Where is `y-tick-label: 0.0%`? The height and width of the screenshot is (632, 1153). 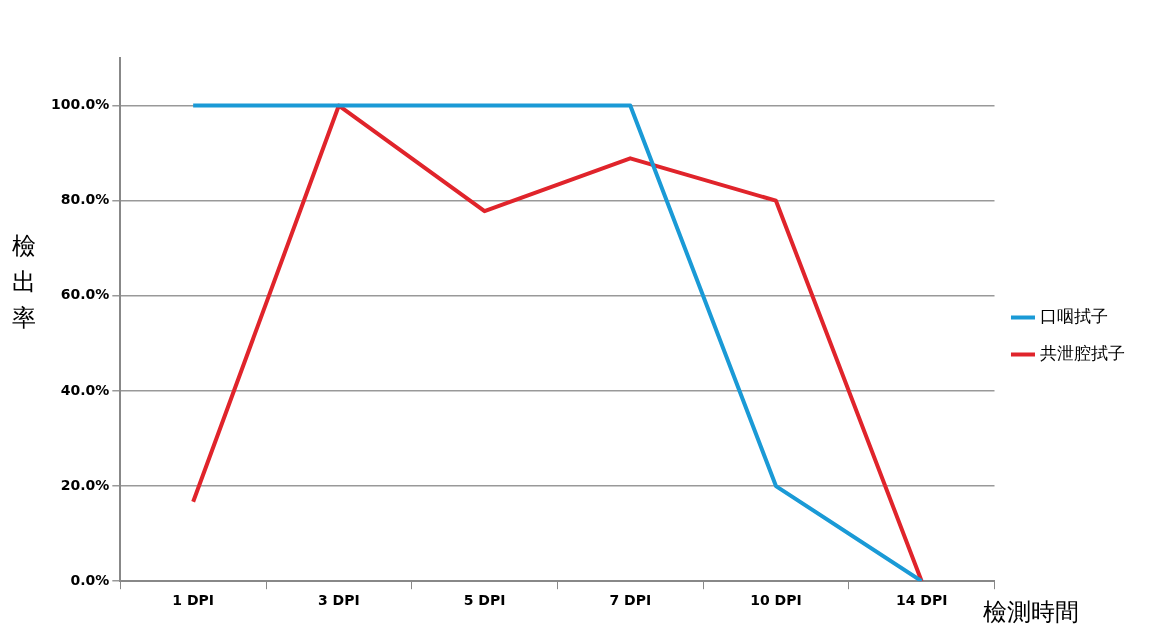 y-tick-label: 0.0% is located at coordinates (90, 579).